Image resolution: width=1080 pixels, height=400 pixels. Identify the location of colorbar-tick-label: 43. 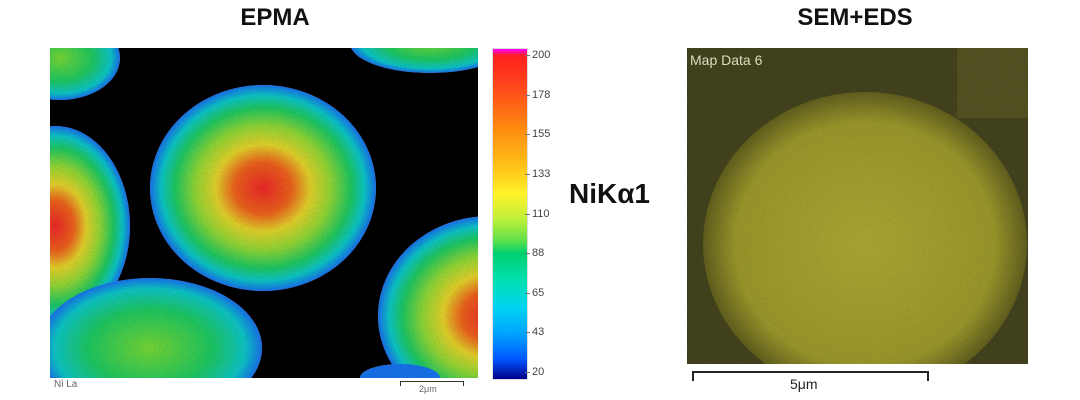
(538, 332).